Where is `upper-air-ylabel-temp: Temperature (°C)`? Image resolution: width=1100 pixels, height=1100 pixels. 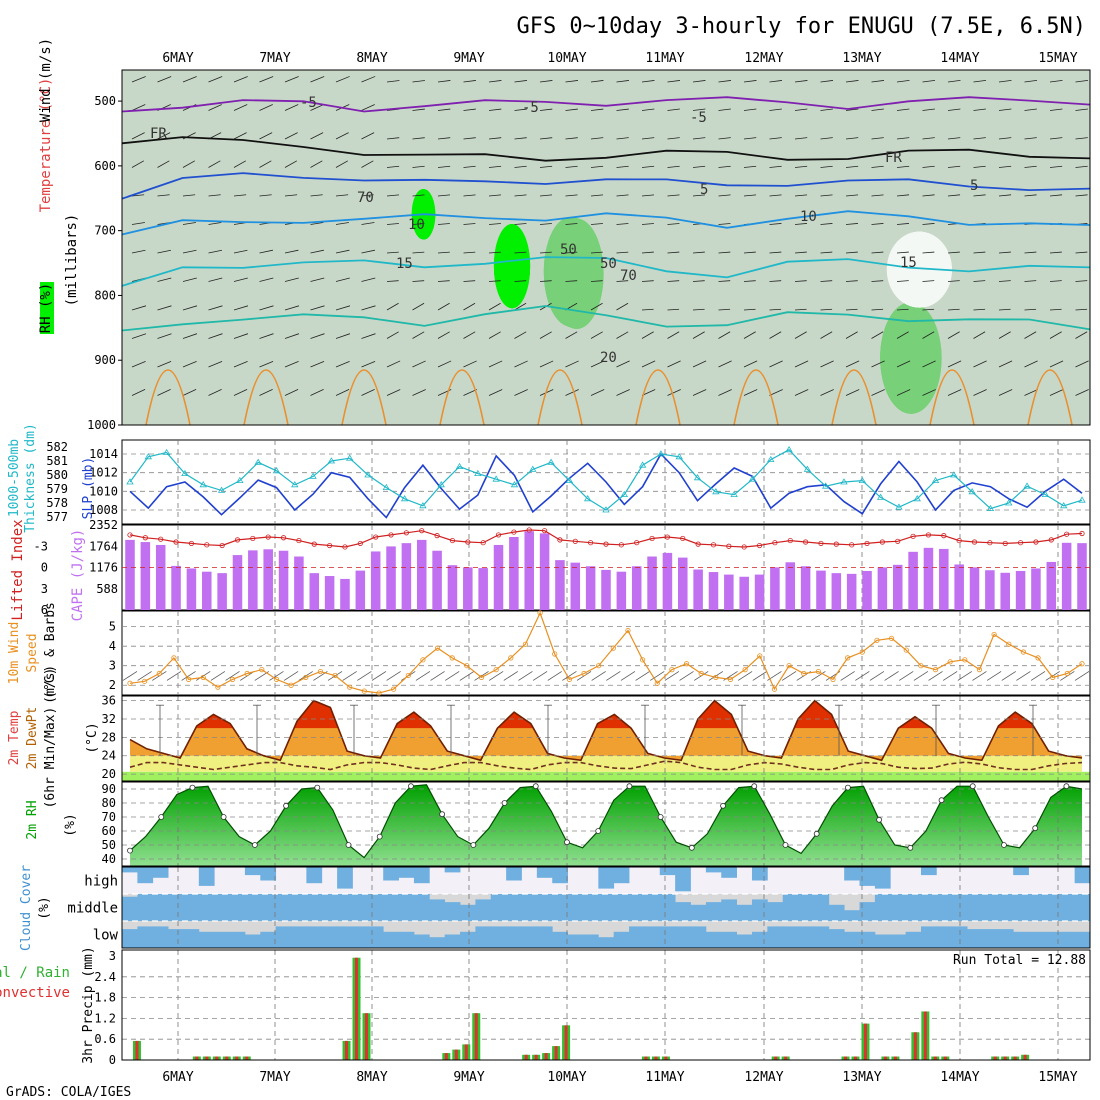
upper-air-ylabel-temp: Temperature (°C) is located at coordinates (46, 145).